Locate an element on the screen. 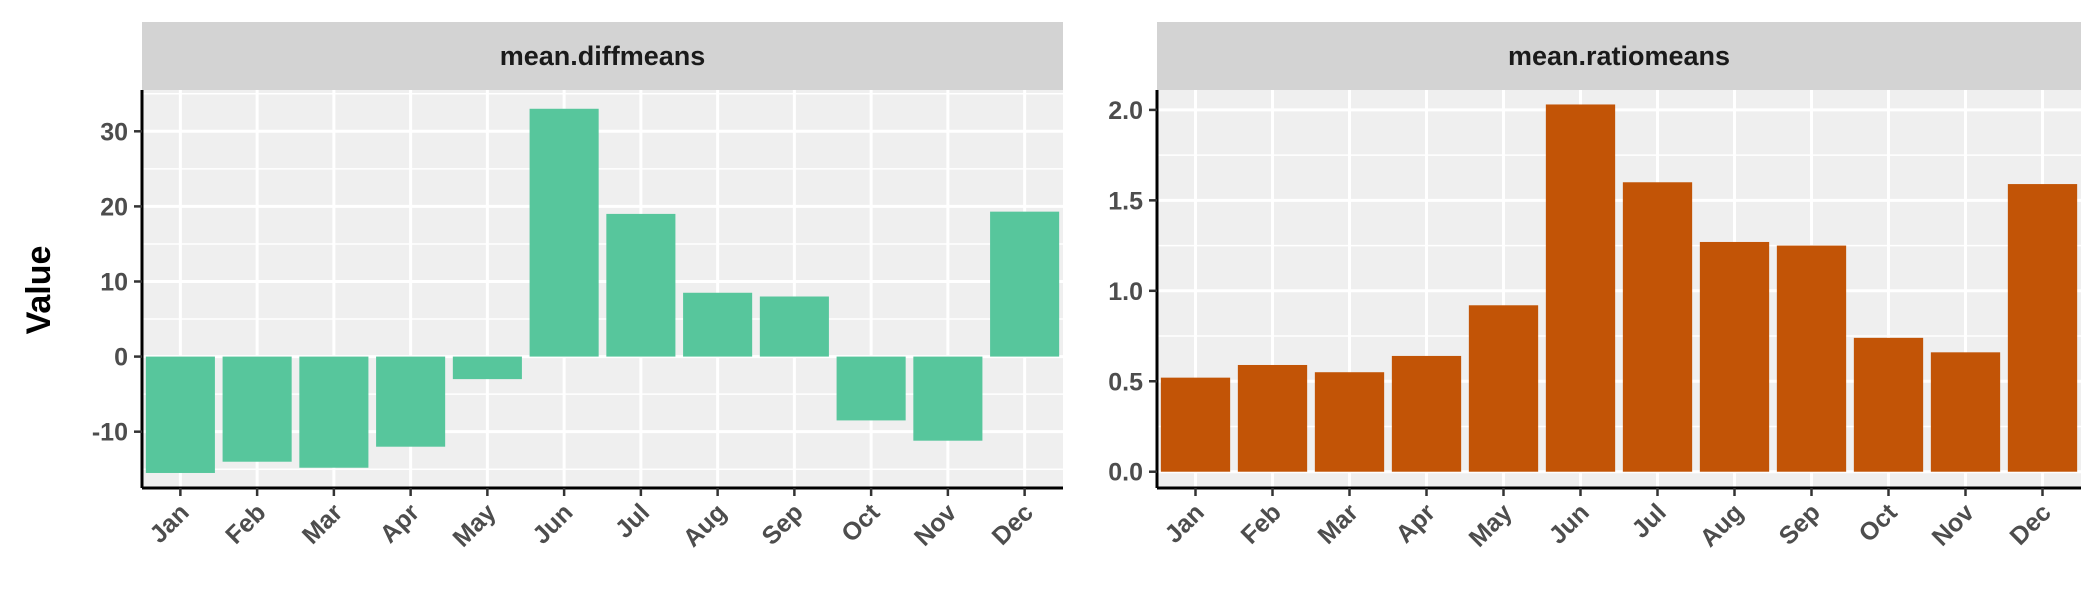 The image size is (2100, 600). y-tick-label: 0.5 is located at coordinates (1125, 382).